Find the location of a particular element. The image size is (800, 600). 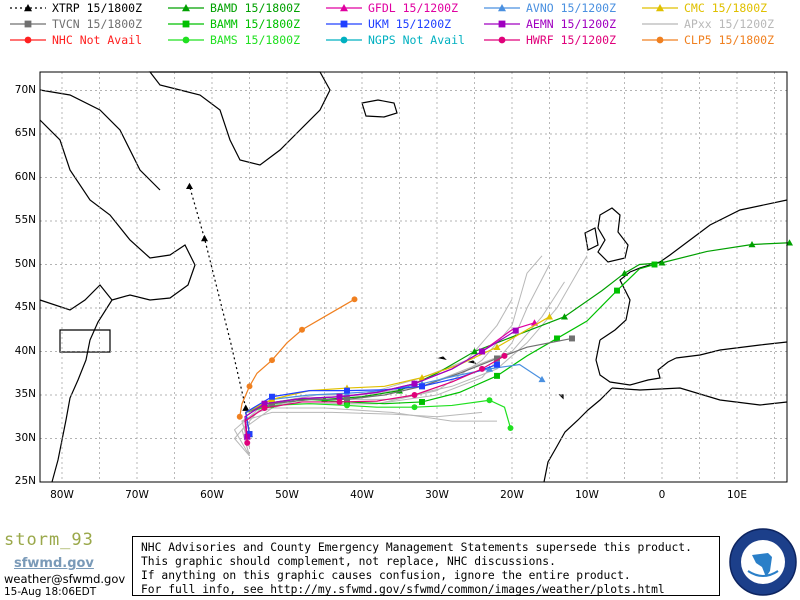

legend-label: AVNO 15/1200Z is located at coordinates (571, 8).